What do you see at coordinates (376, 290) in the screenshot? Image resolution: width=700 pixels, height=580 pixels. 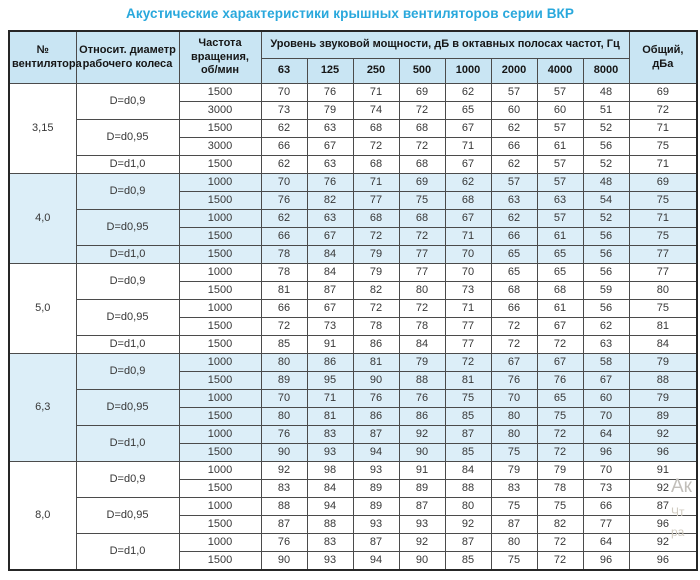 I see `level-cell-250hz: 82` at bounding box center [376, 290].